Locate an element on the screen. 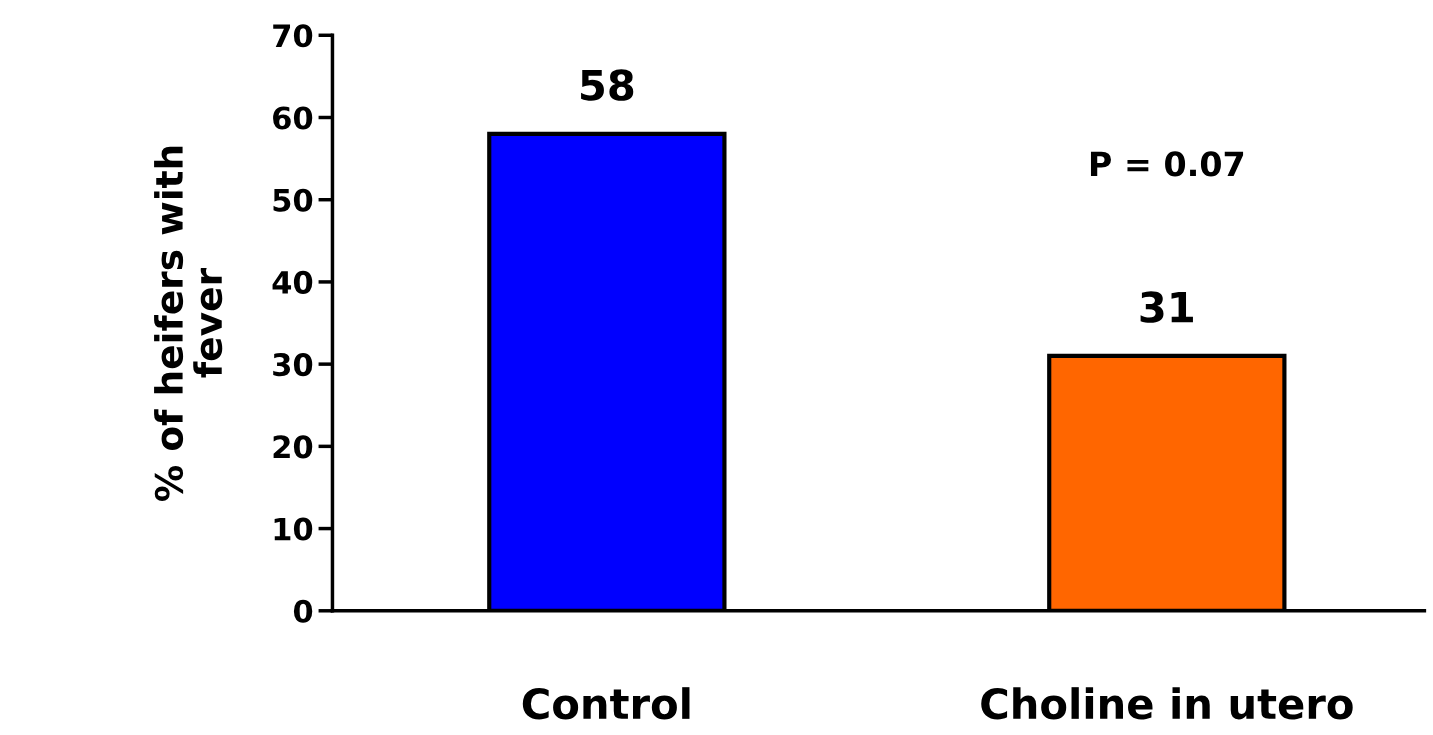 The height and width of the screenshot is (735, 1433). data-label: 31 is located at coordinates (1166, 307).